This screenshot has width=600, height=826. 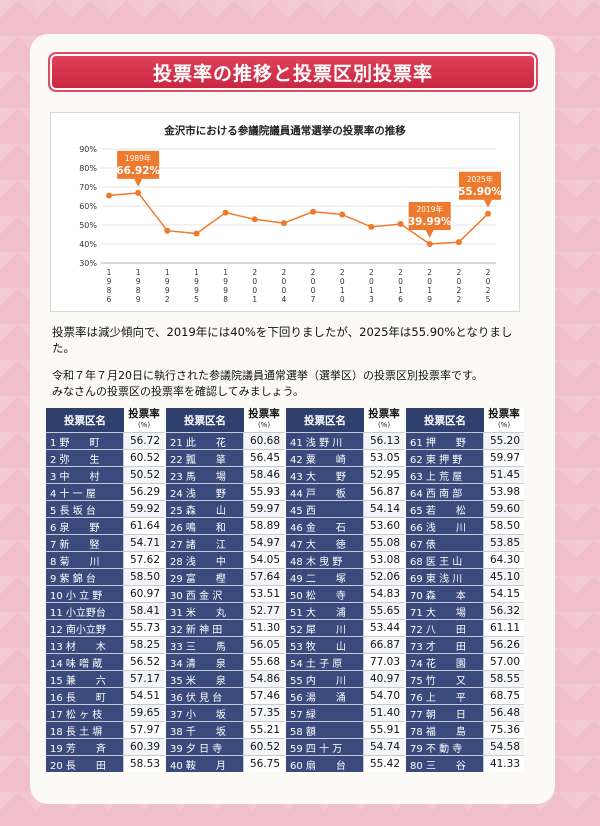 What do you see at coordinates (85, 458) in the screenshot?
I see `district-name: 2 弥 生` at bounding box center [85, 458].